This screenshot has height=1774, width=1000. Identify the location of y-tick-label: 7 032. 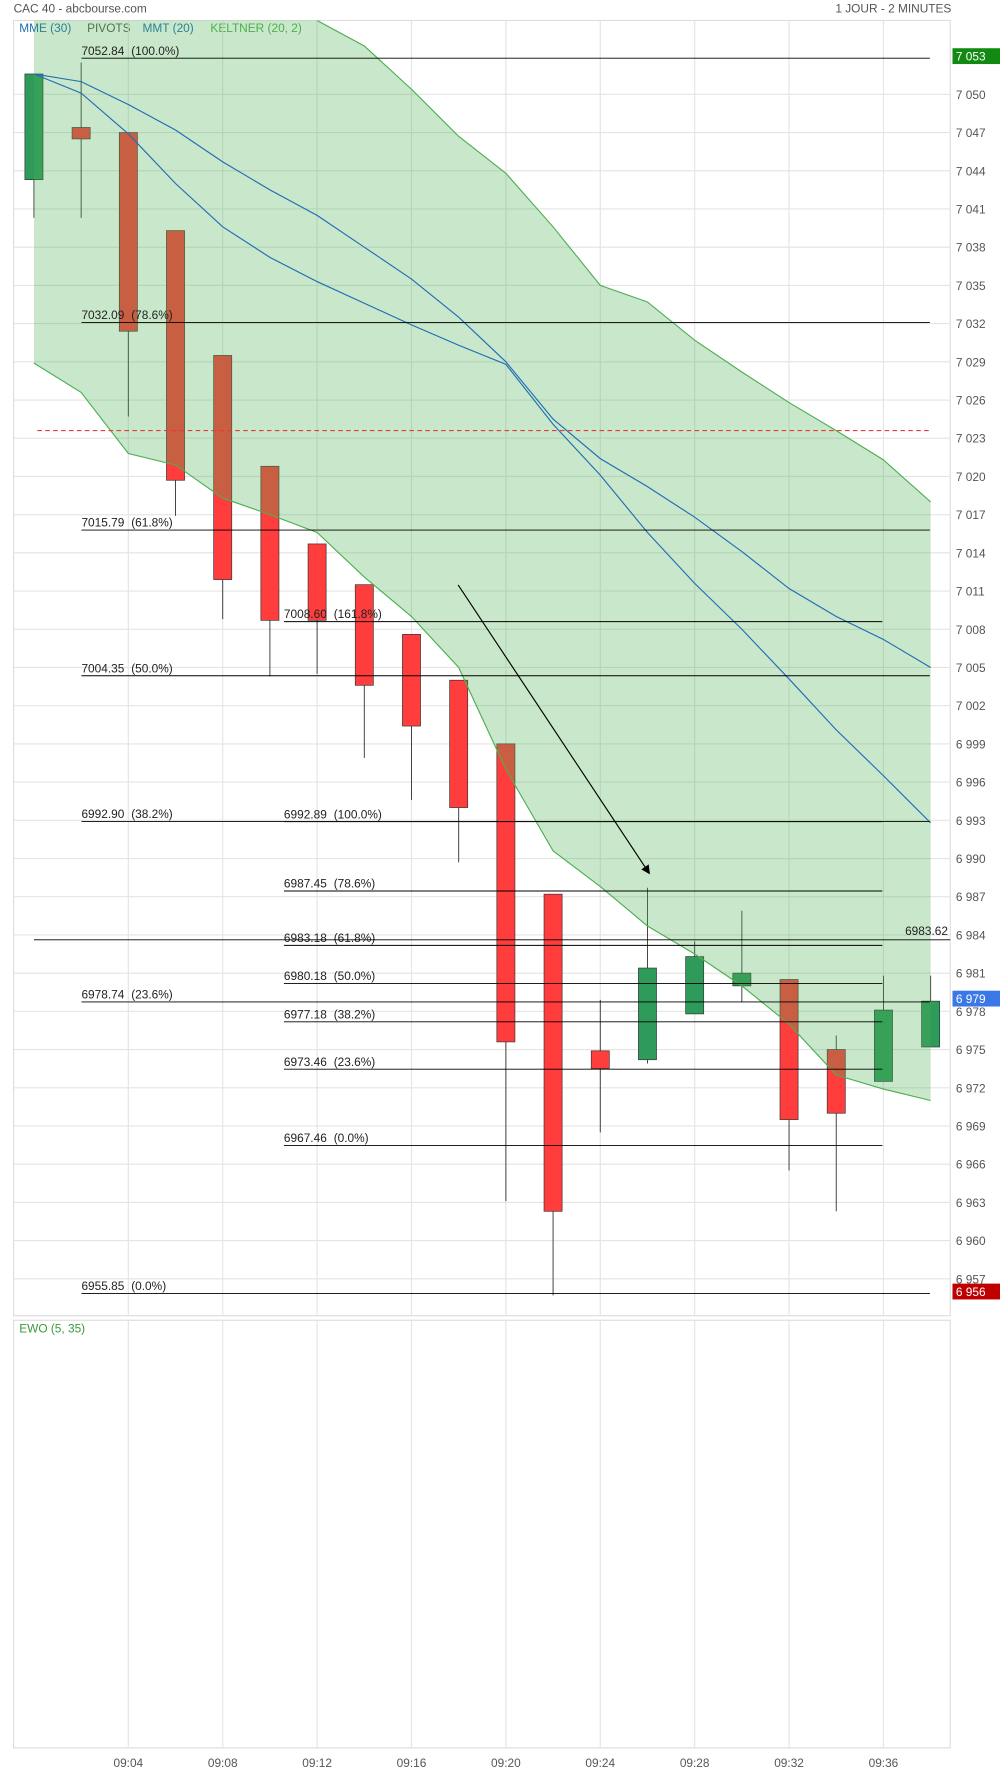
(971, 324).